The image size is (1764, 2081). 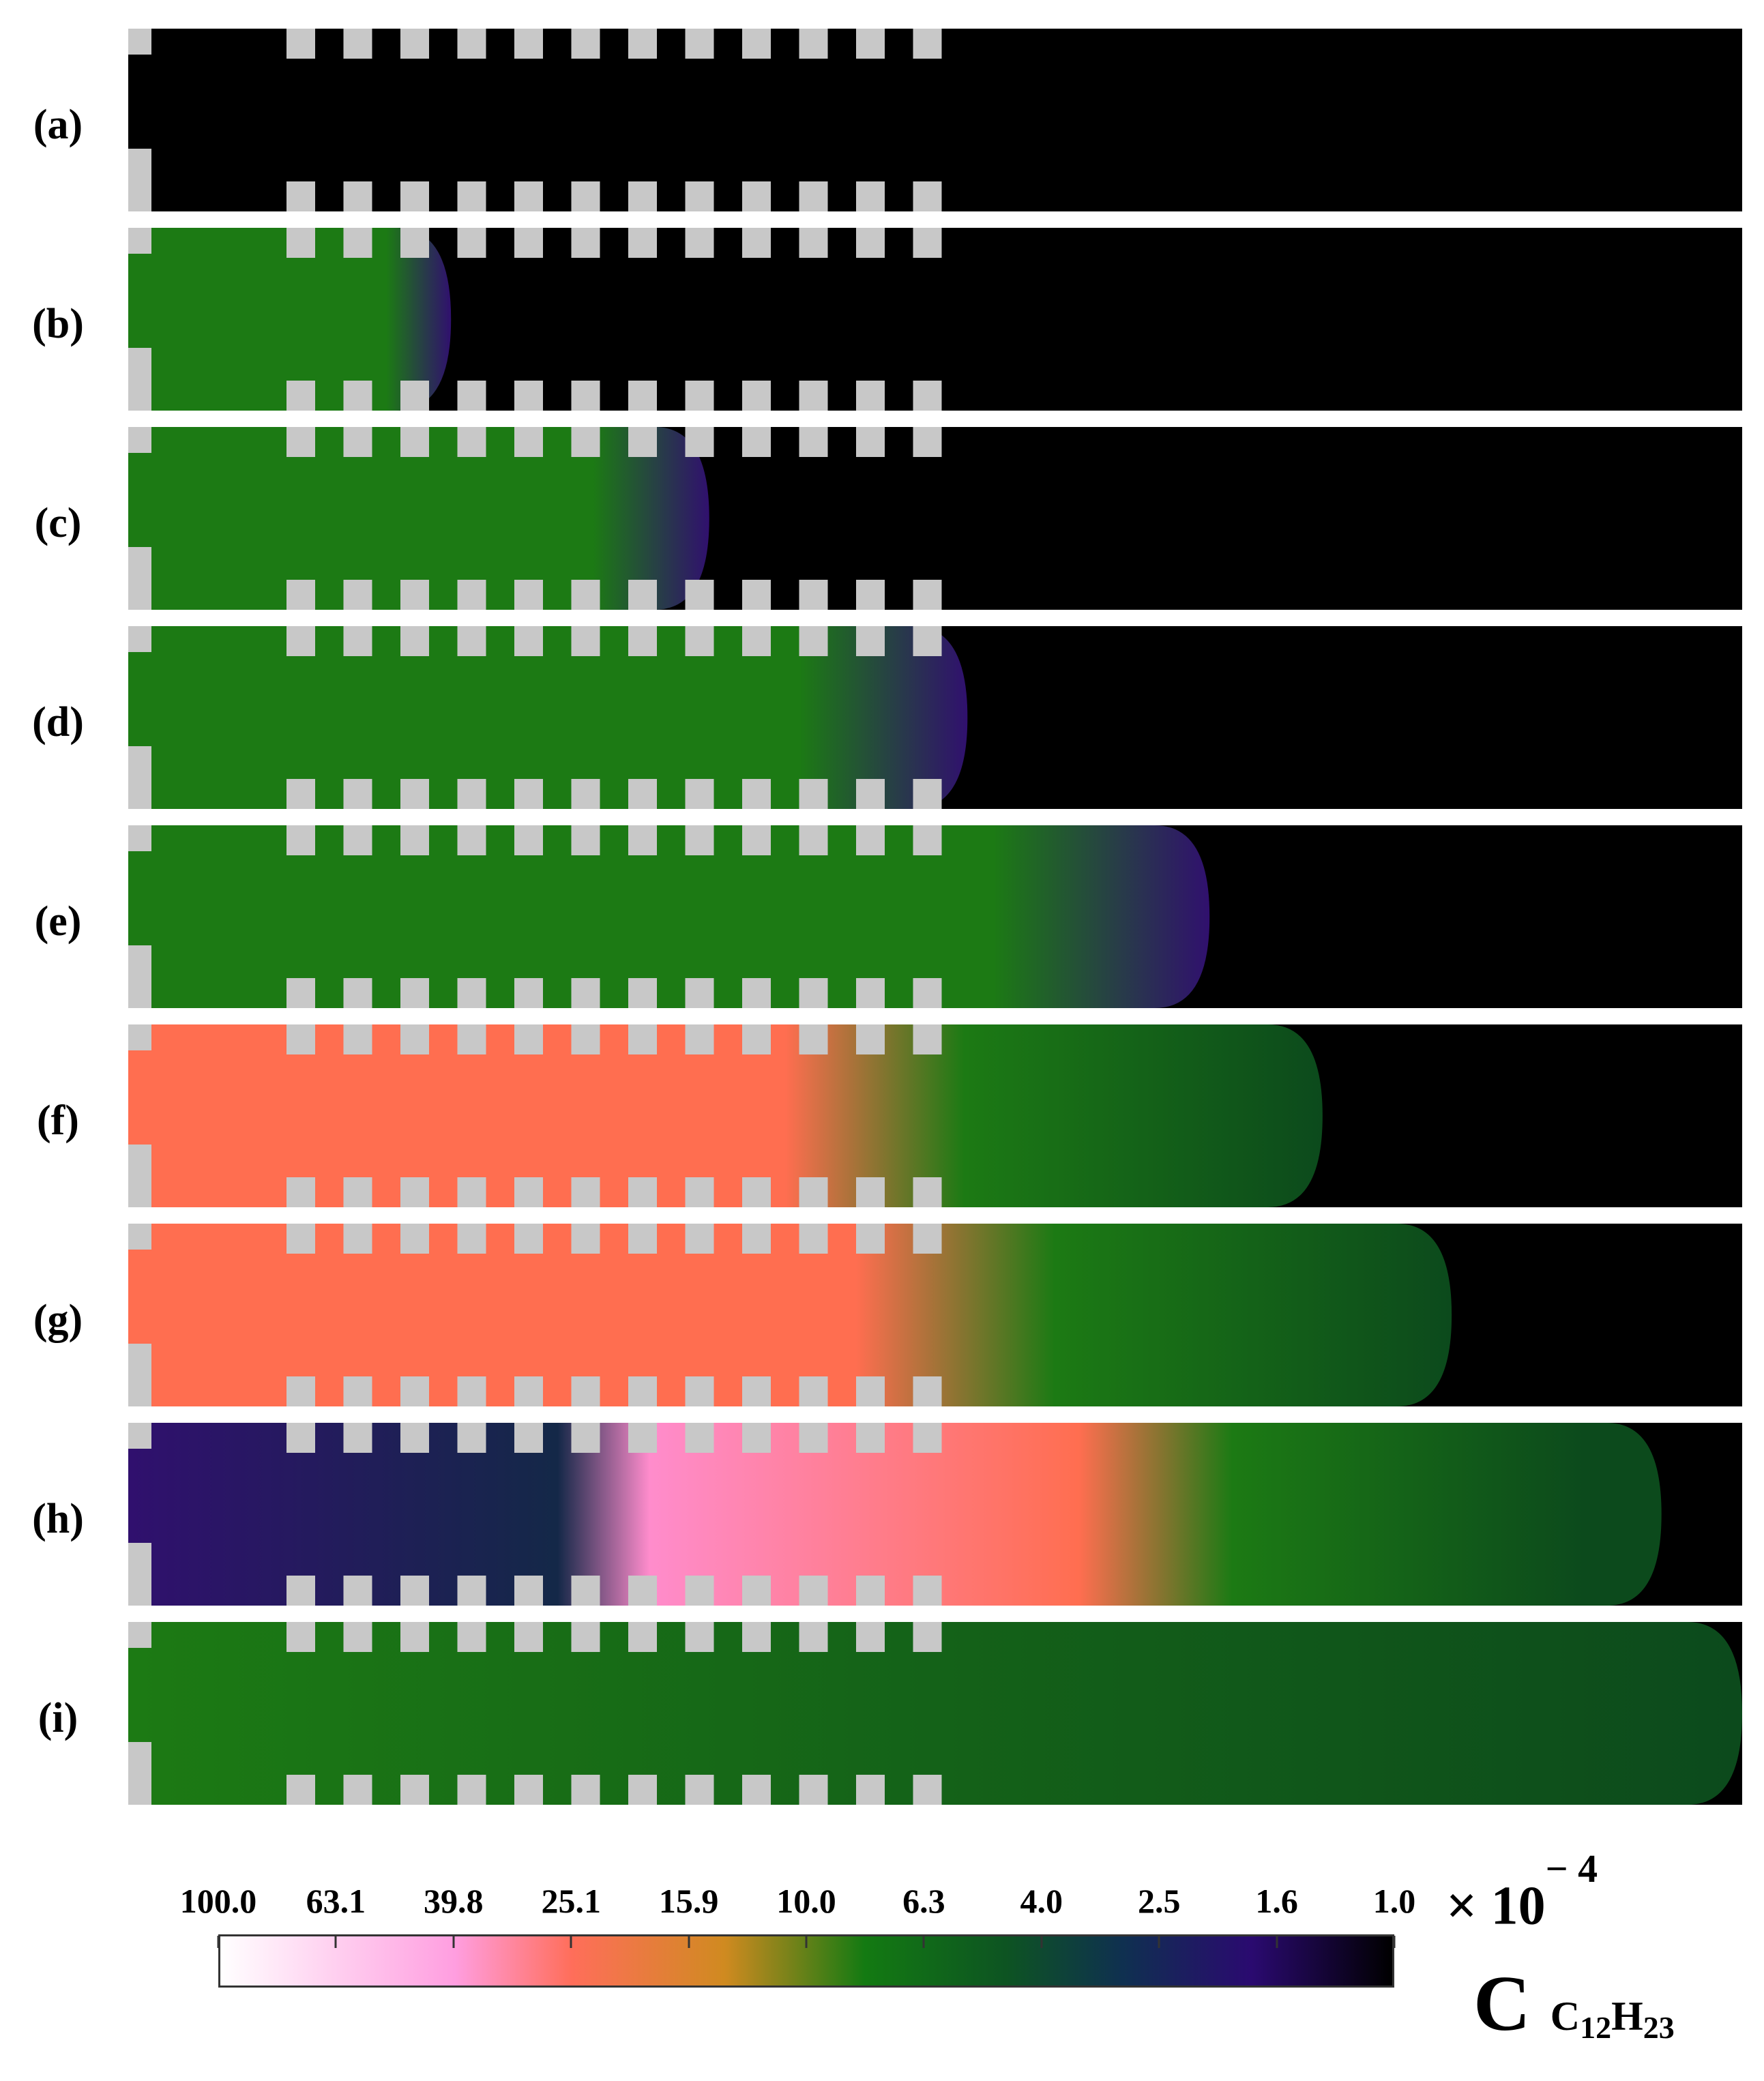 What do you see at coordinates (1041, 1901) in the screenshot?
I see `colorbar-tick-label: 4.0` at bounding box center [1041, 1901].